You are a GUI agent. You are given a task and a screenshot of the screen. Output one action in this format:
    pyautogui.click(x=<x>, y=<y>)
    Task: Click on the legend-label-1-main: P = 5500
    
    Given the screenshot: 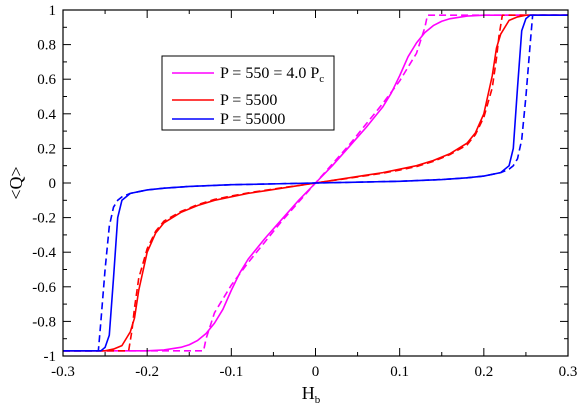 What is the action you would take?
    pyautogui.click(x=248, y=100)
    